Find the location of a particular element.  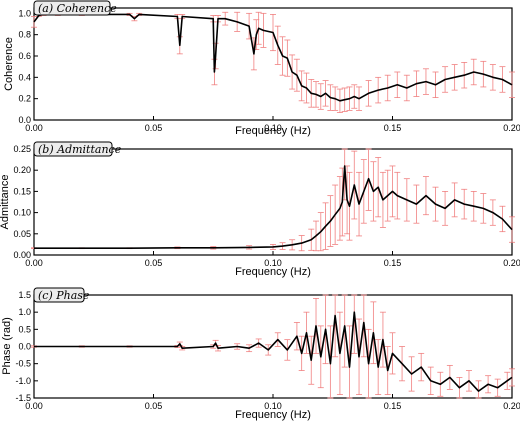

panel-admittance-ytick-label-3: 0.15 is located at coordinates (22, 191).